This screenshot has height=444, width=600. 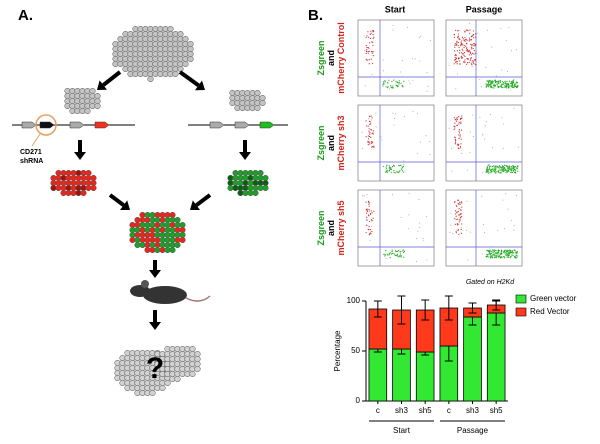 What do you see at coordinates (331, 143) in the screenshot?
I see `row-label-part: and` at bounding box center [331, 143].